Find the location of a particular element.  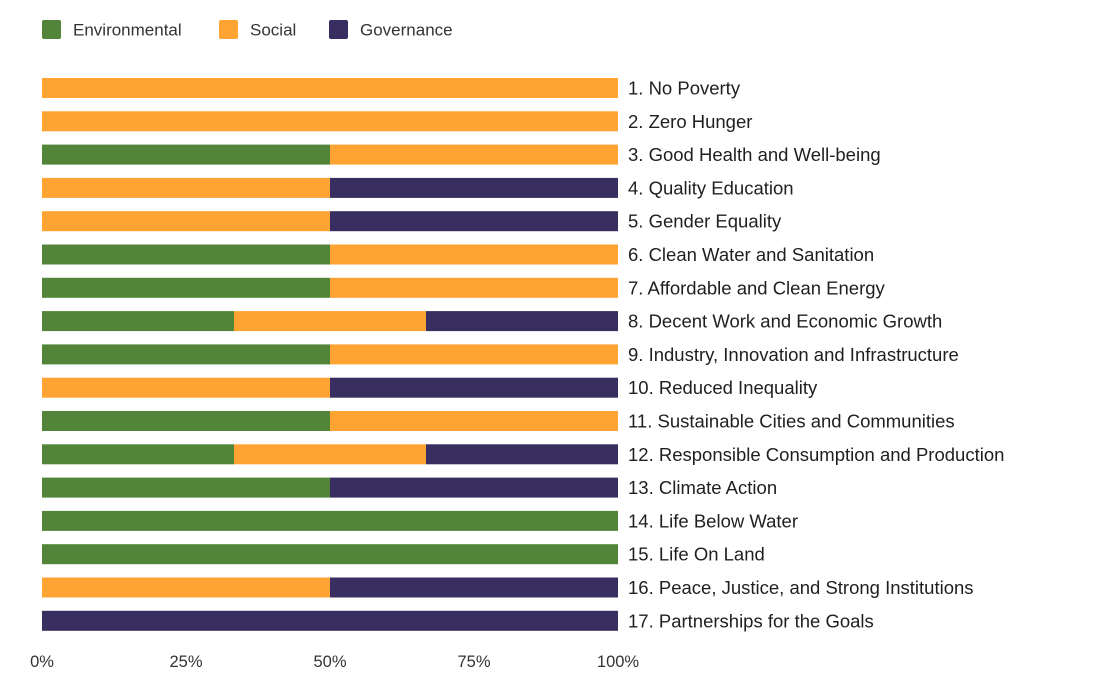

category-label-1: 1. No Poverty is located at coordinates (684, 88).